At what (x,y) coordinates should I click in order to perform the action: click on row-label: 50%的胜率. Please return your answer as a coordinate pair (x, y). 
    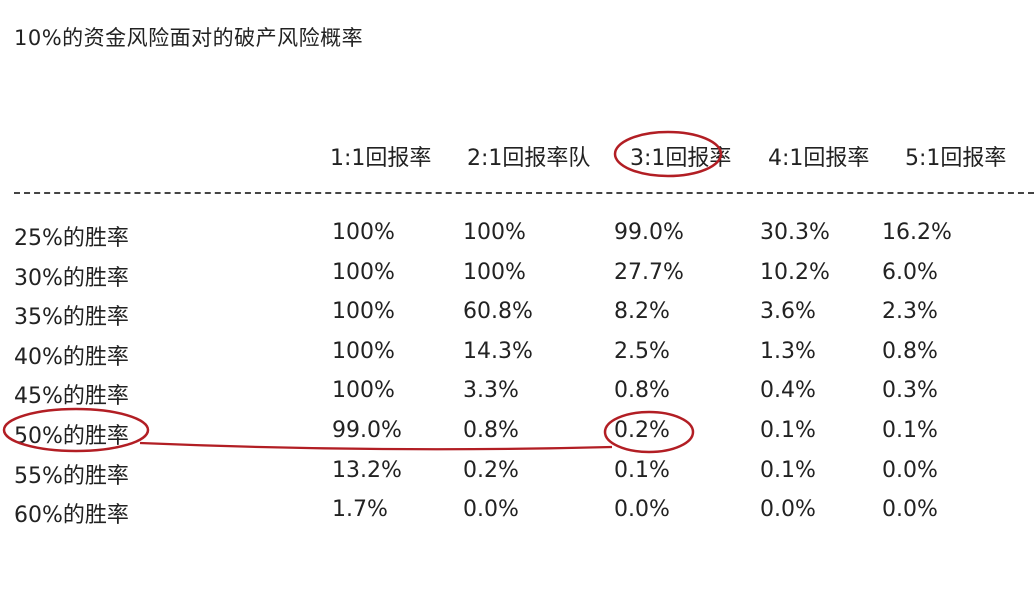
    Looking at the image, I should click on (71, 436).